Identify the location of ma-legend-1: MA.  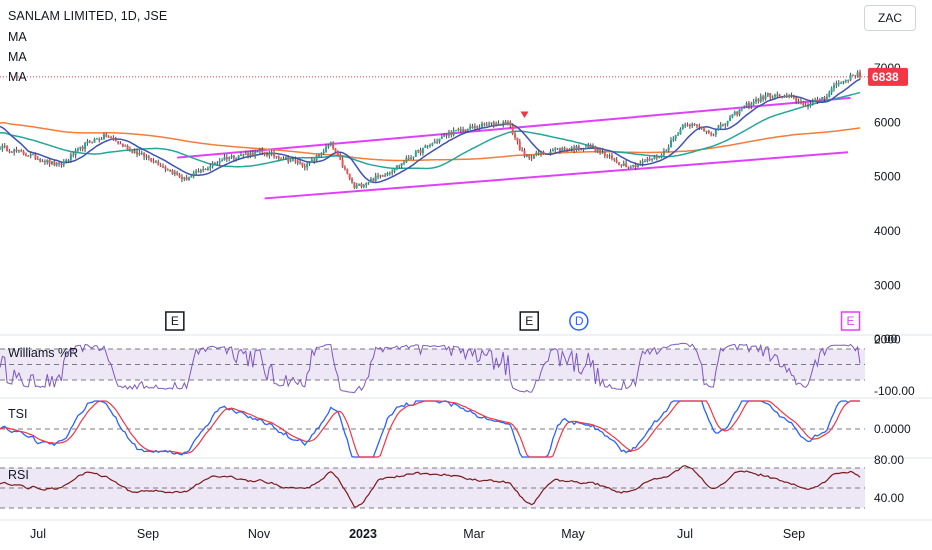
(17, 37).